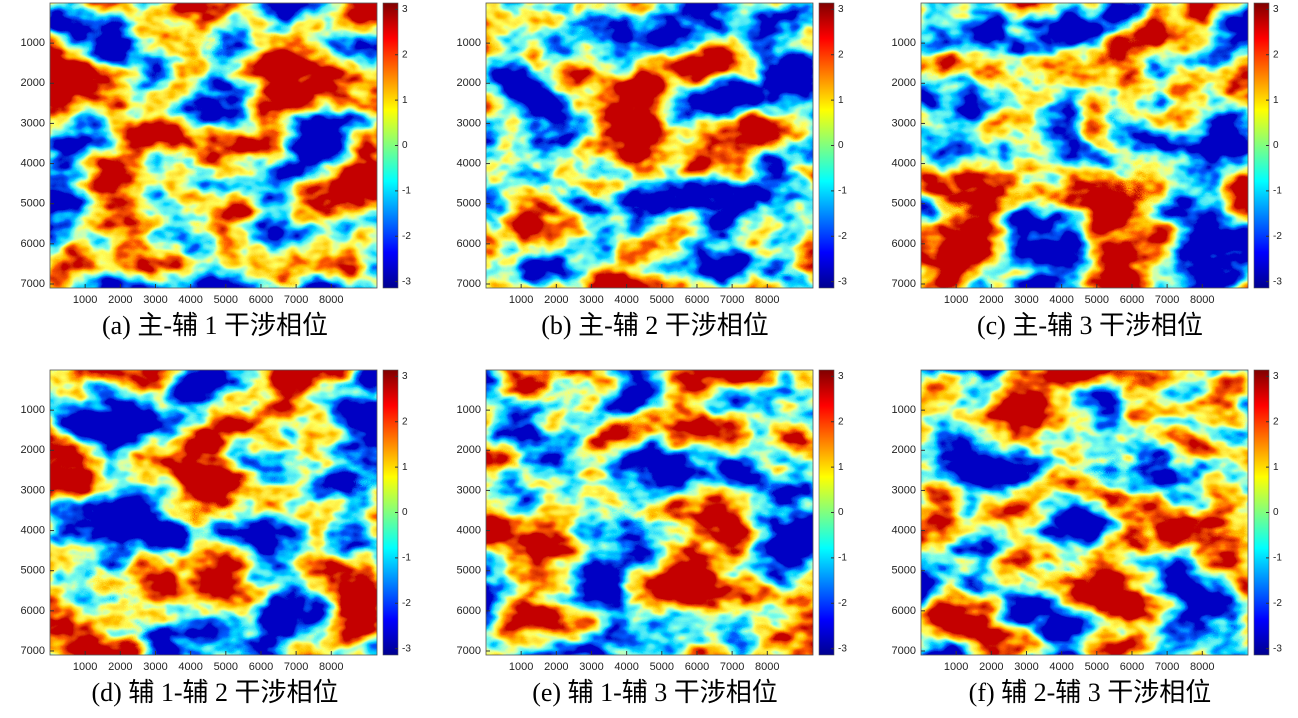 The image size is (1298, 718). Describe the element at coordinates (261, 667) in the screenshot. I see `x-tick-label: 6000` at that location.